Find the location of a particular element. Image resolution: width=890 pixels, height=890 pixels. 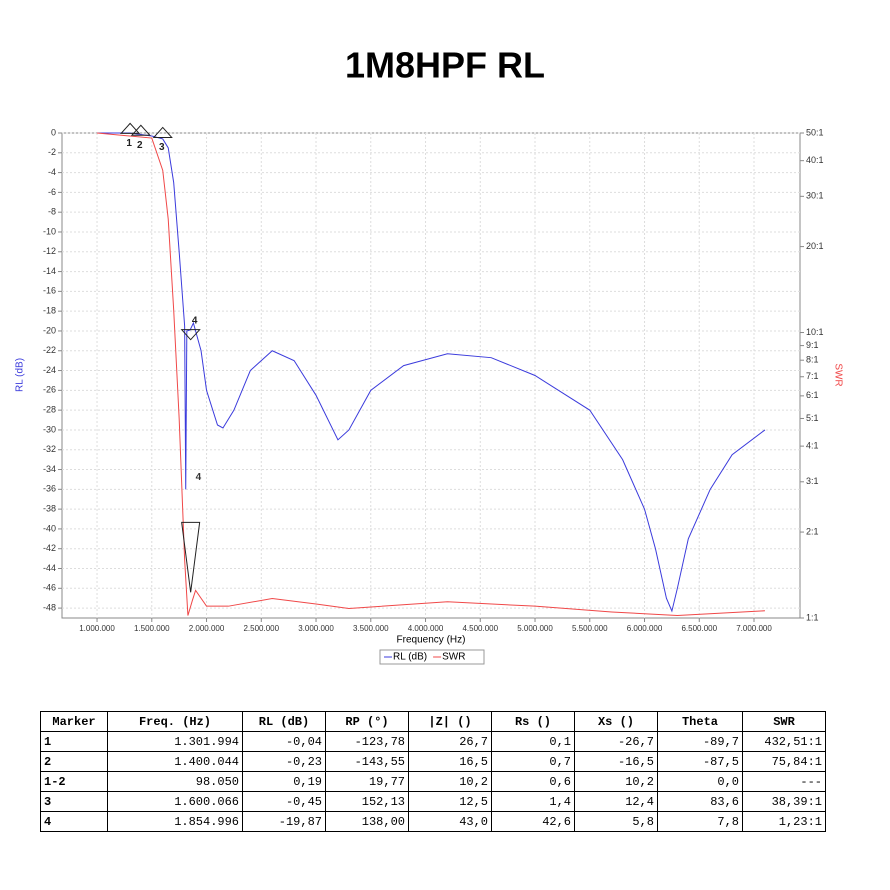

table-cell: 138,00 is located at coordinates (367, 821).